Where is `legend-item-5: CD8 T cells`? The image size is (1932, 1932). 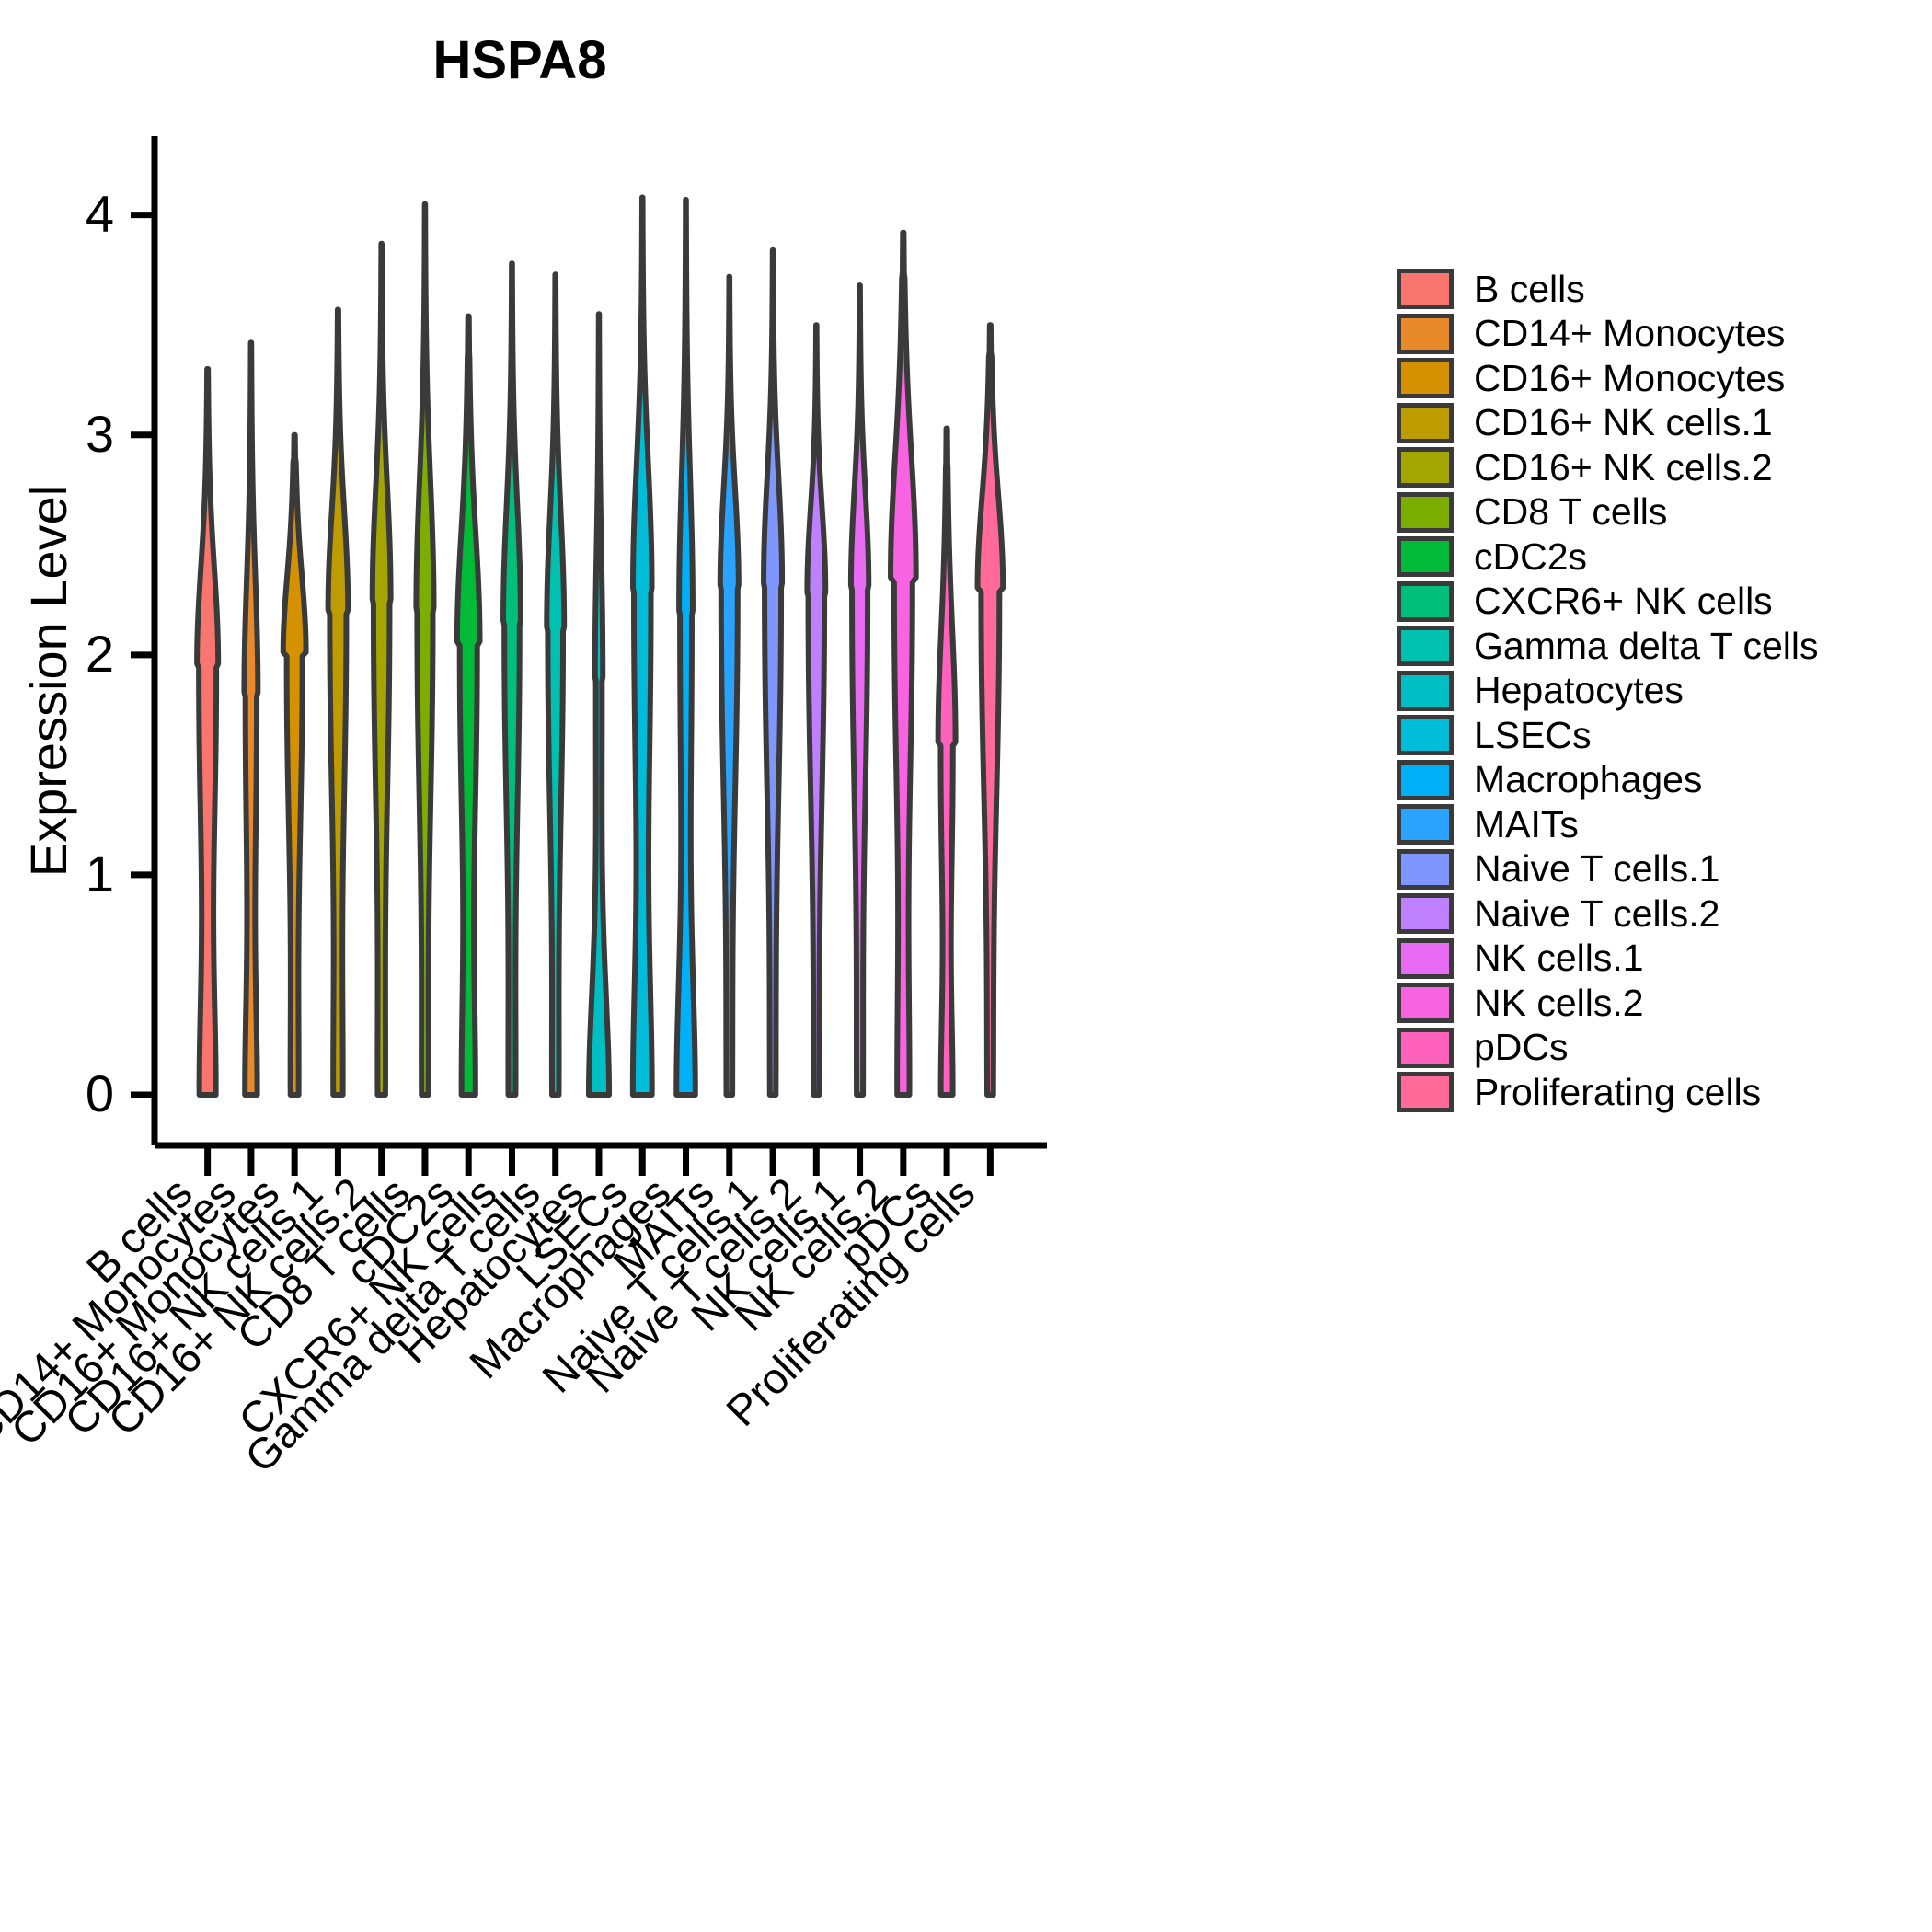
legend-item-5: CD8 T cells is located at coordinates (1607, 512).